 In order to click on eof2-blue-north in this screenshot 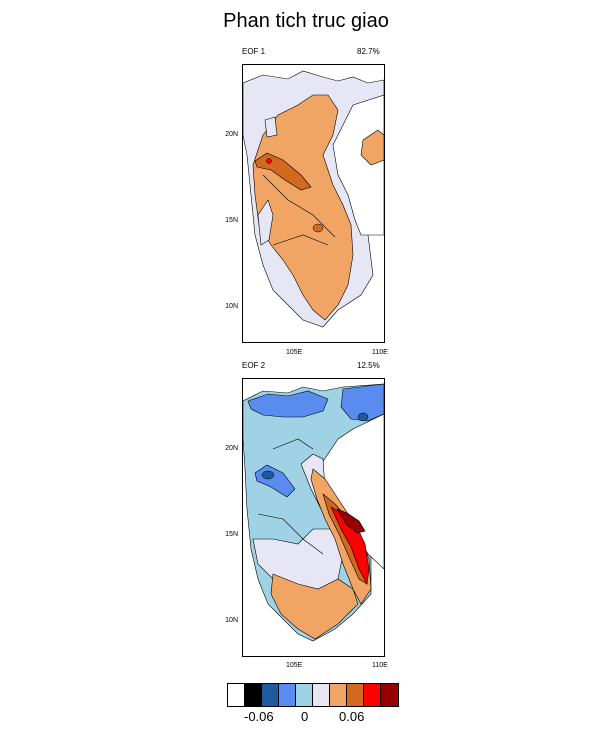, I will do `click(288, 404)`.